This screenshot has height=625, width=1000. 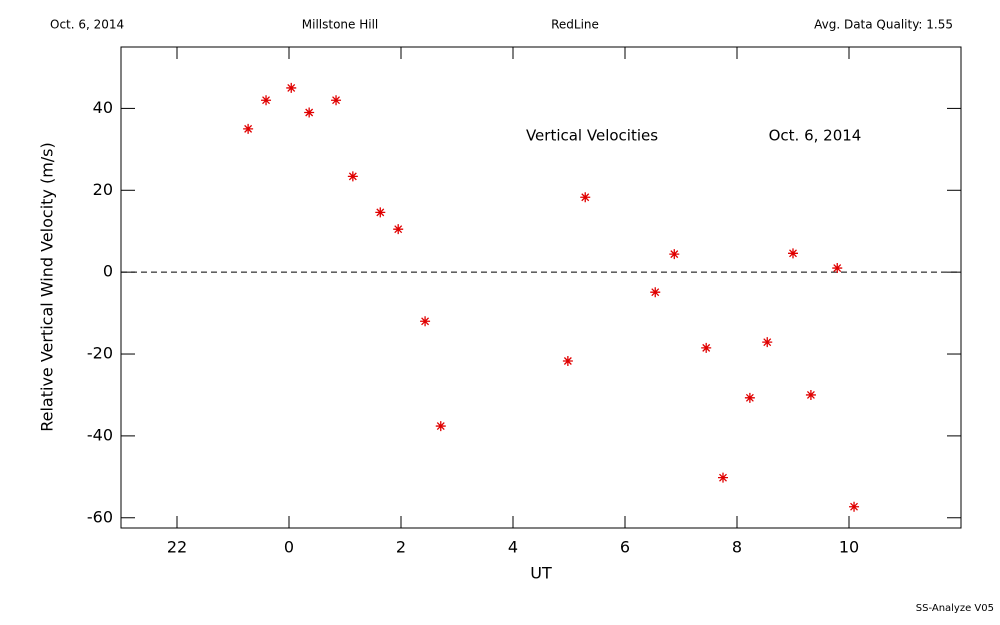 What do you see at coordinates (47, 287) in the screenshot?
I see `y-axis-label: Relative Vertical Wind Velocity (m/s)` at bounding box center [47, 287].